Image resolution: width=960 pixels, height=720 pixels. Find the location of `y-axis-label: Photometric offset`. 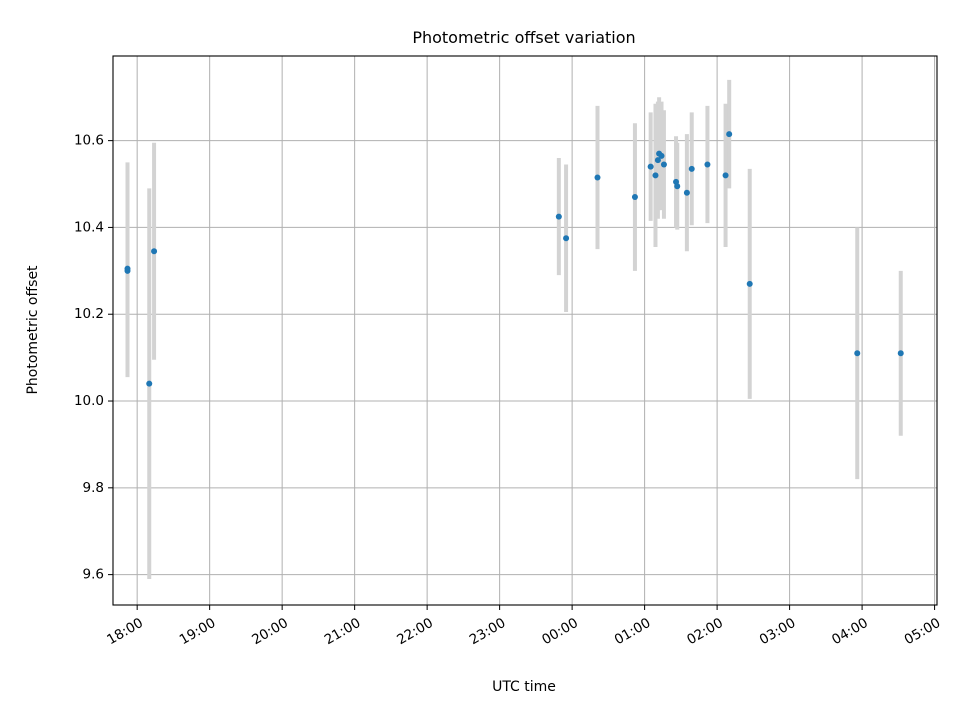

y-axis-label: Photometric offset is located at coordinates (33, 330).